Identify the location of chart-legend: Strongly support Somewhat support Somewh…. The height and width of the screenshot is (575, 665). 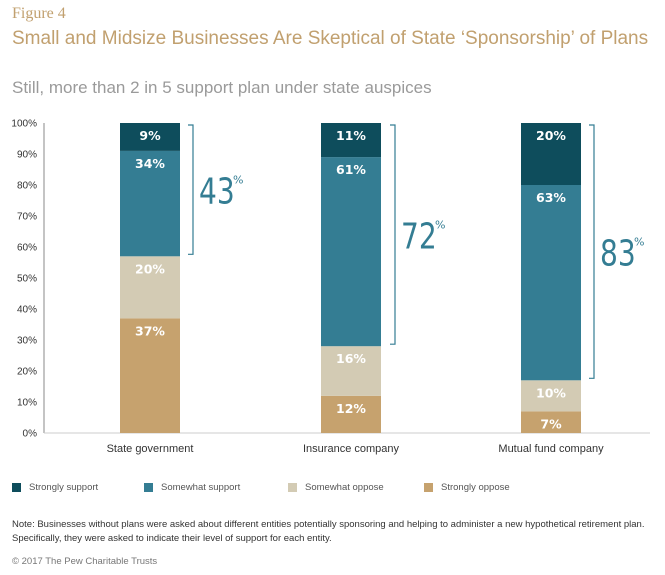
(332, 489).